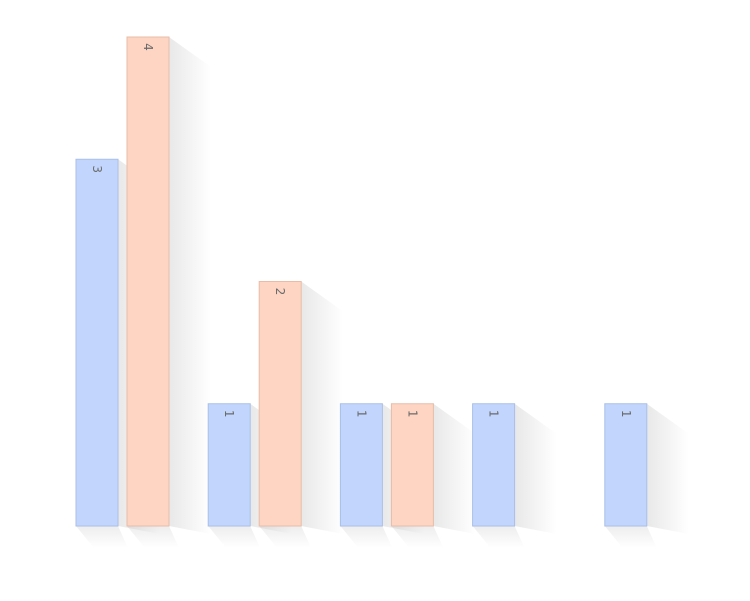 This screenshot has width=750, height=601. Describe the element at coordinates (626, 465) in the screenshot. I see `bar-s1-c5` at that location.